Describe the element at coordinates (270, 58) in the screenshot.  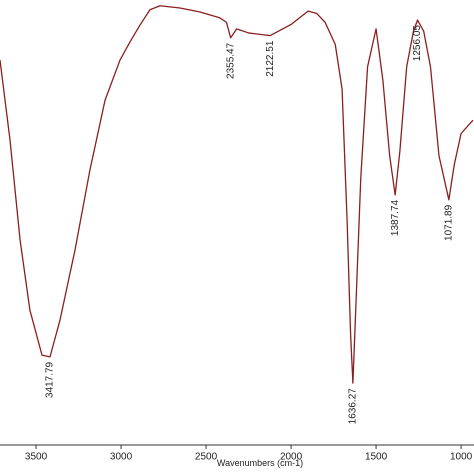
I see `peak-label: 2122.51` at that location.